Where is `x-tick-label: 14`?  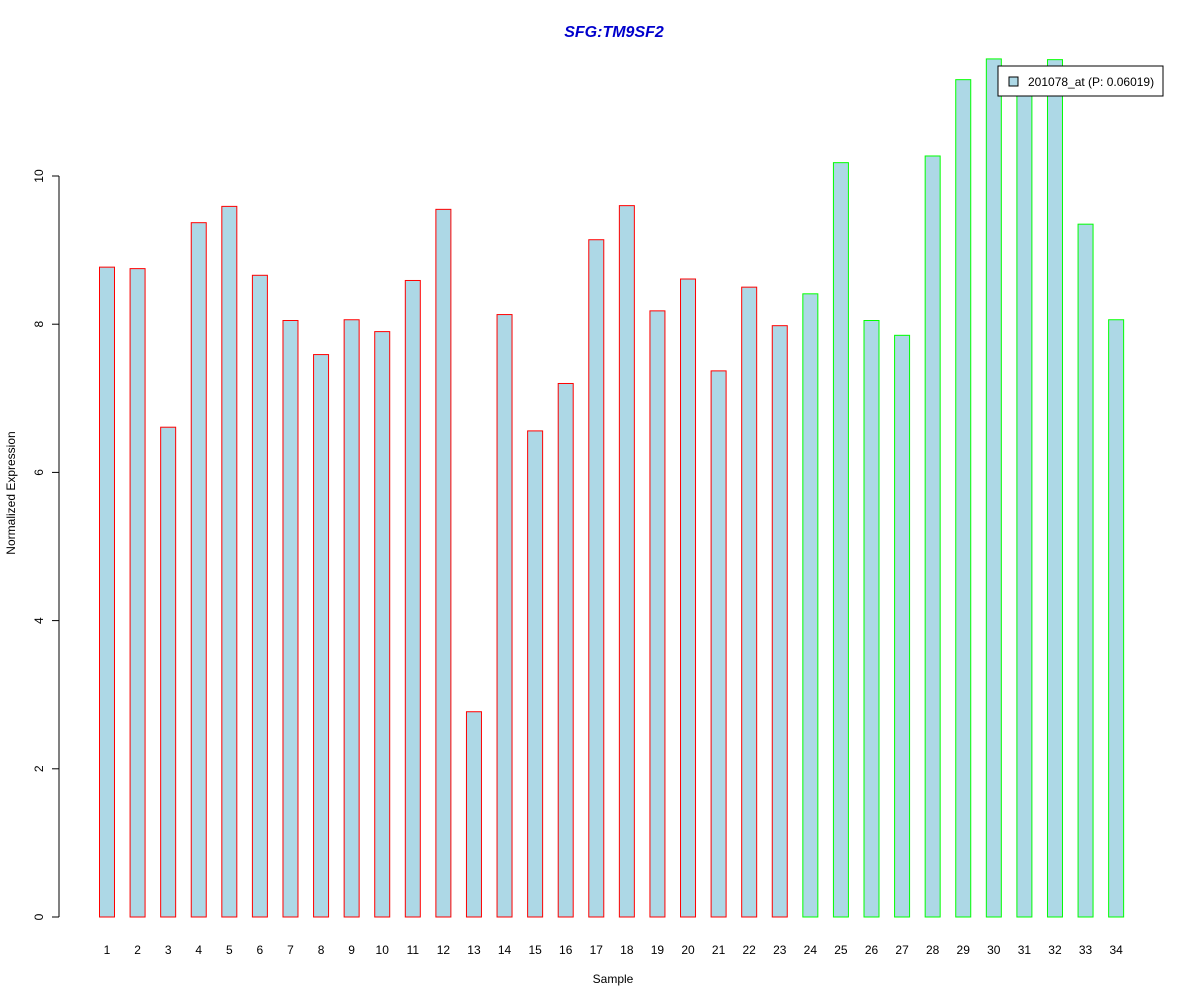
x-tick-label: 14 is located at coordinates (505, 950).